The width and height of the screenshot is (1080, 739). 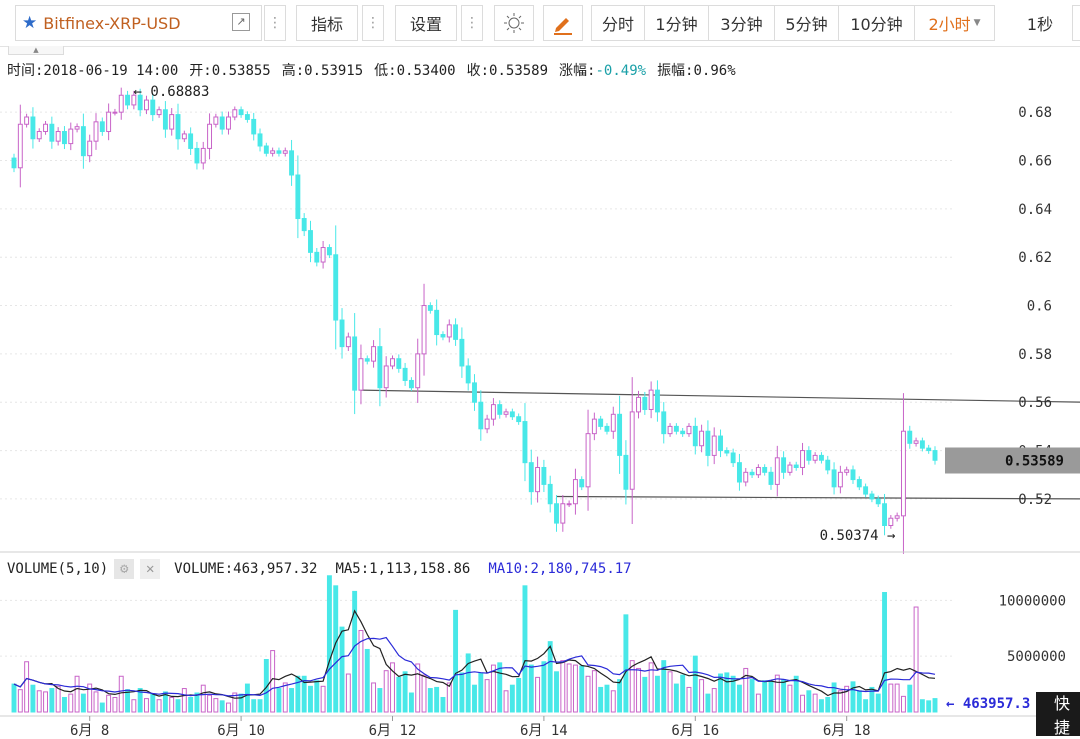 I want to click on symbol-selector: ★ Bitfinex-XRP-USD, so click(x=138, y=23).